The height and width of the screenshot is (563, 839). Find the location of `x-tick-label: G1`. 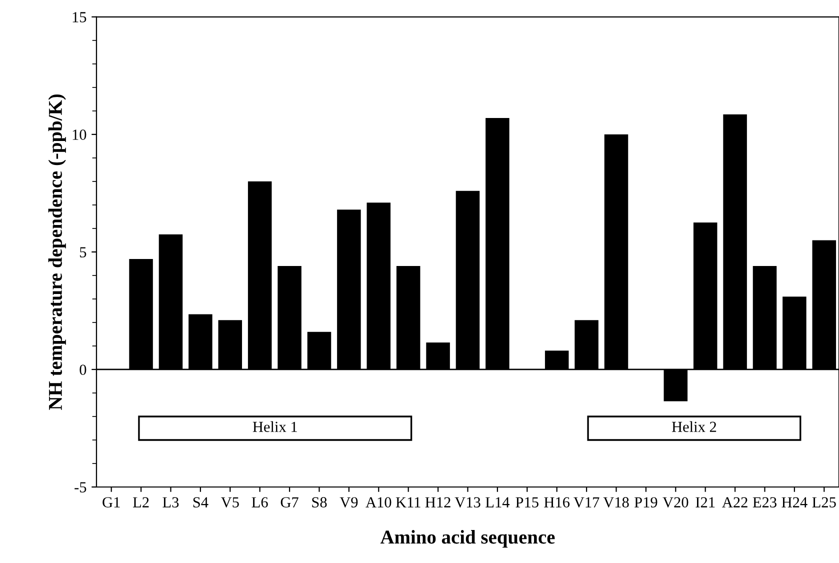

x-tick-label: G1 is located at coordinates (111, 502).